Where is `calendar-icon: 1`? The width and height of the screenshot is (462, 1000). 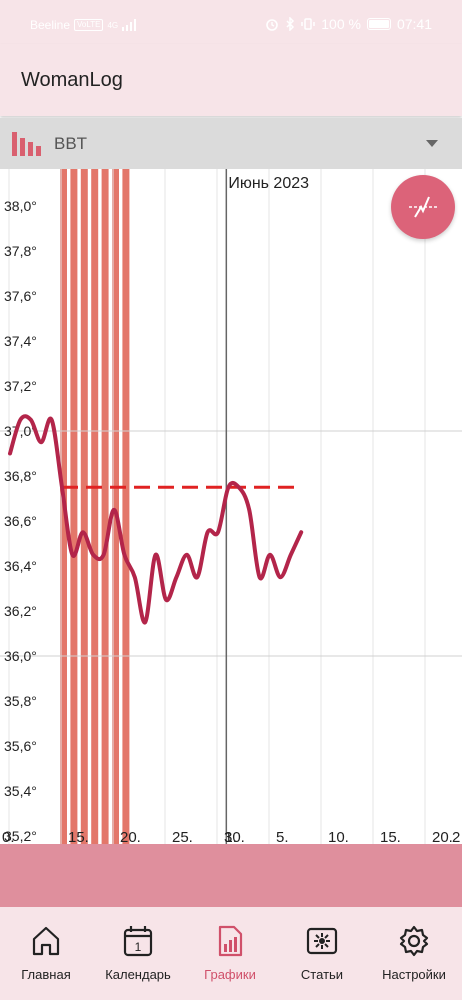 calendar-icon: 1 is located at coordinates (138, 941).